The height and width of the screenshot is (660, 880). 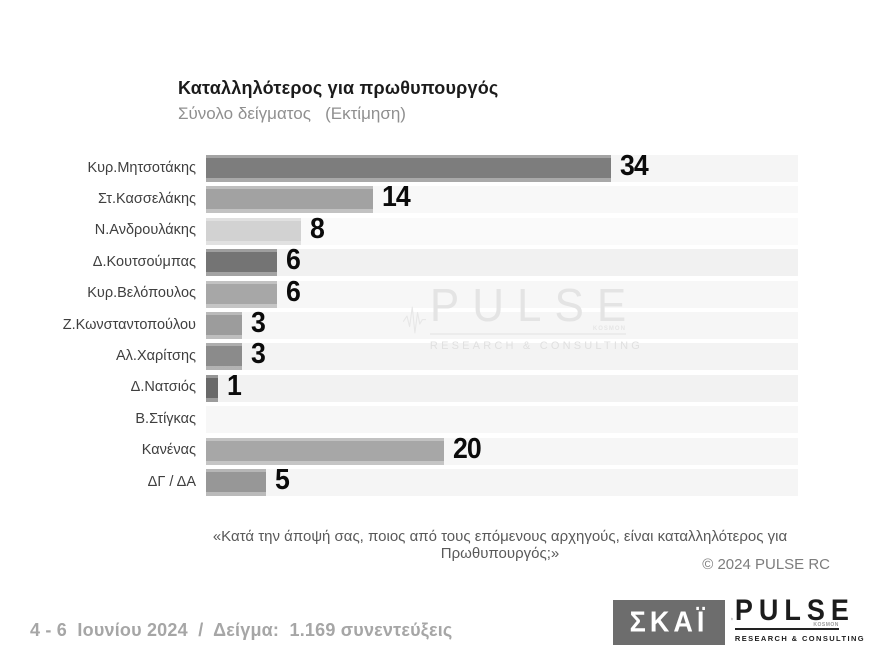 I want to click on heartbeat-icon, so click(x=732, y=619).